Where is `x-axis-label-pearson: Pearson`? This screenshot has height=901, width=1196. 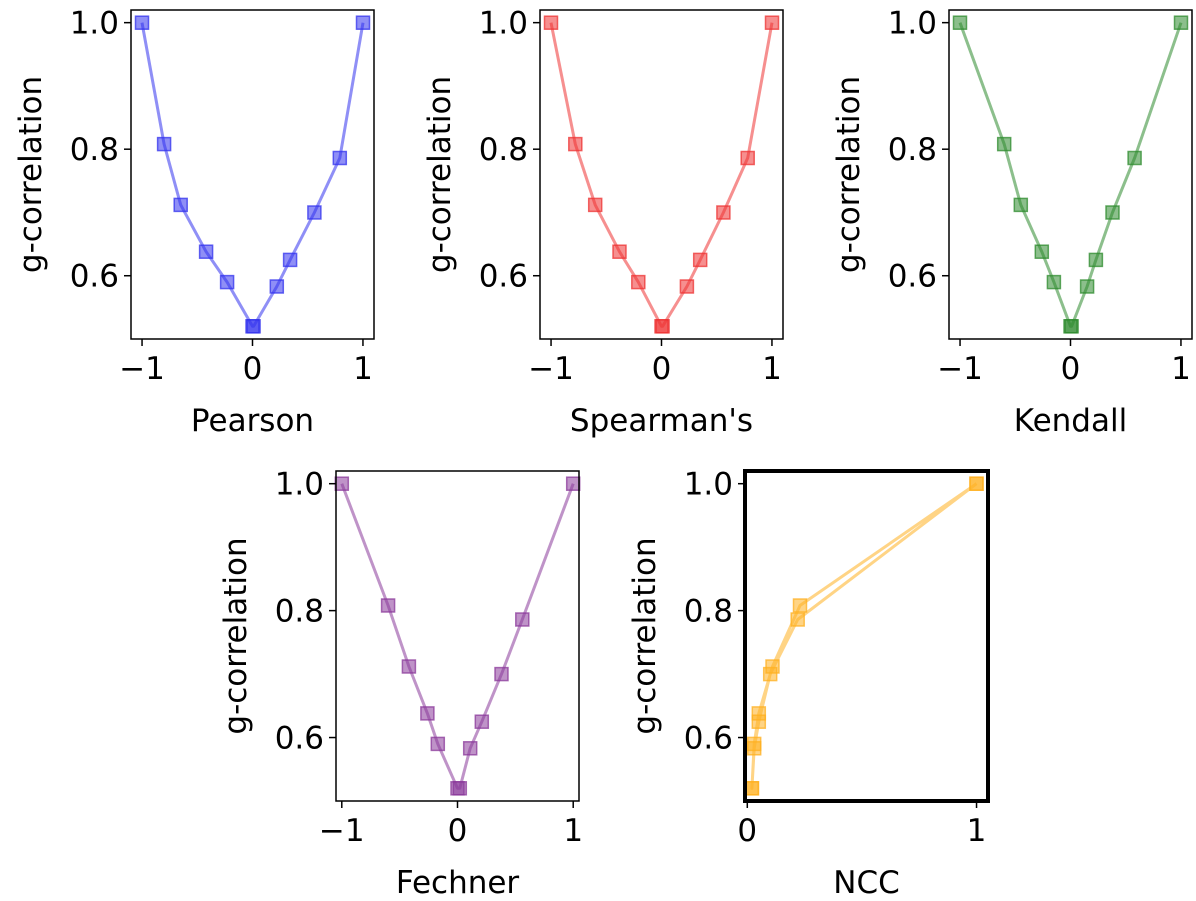
x-axis-label-pearson: Pearson is located at coordinates (252, 421).